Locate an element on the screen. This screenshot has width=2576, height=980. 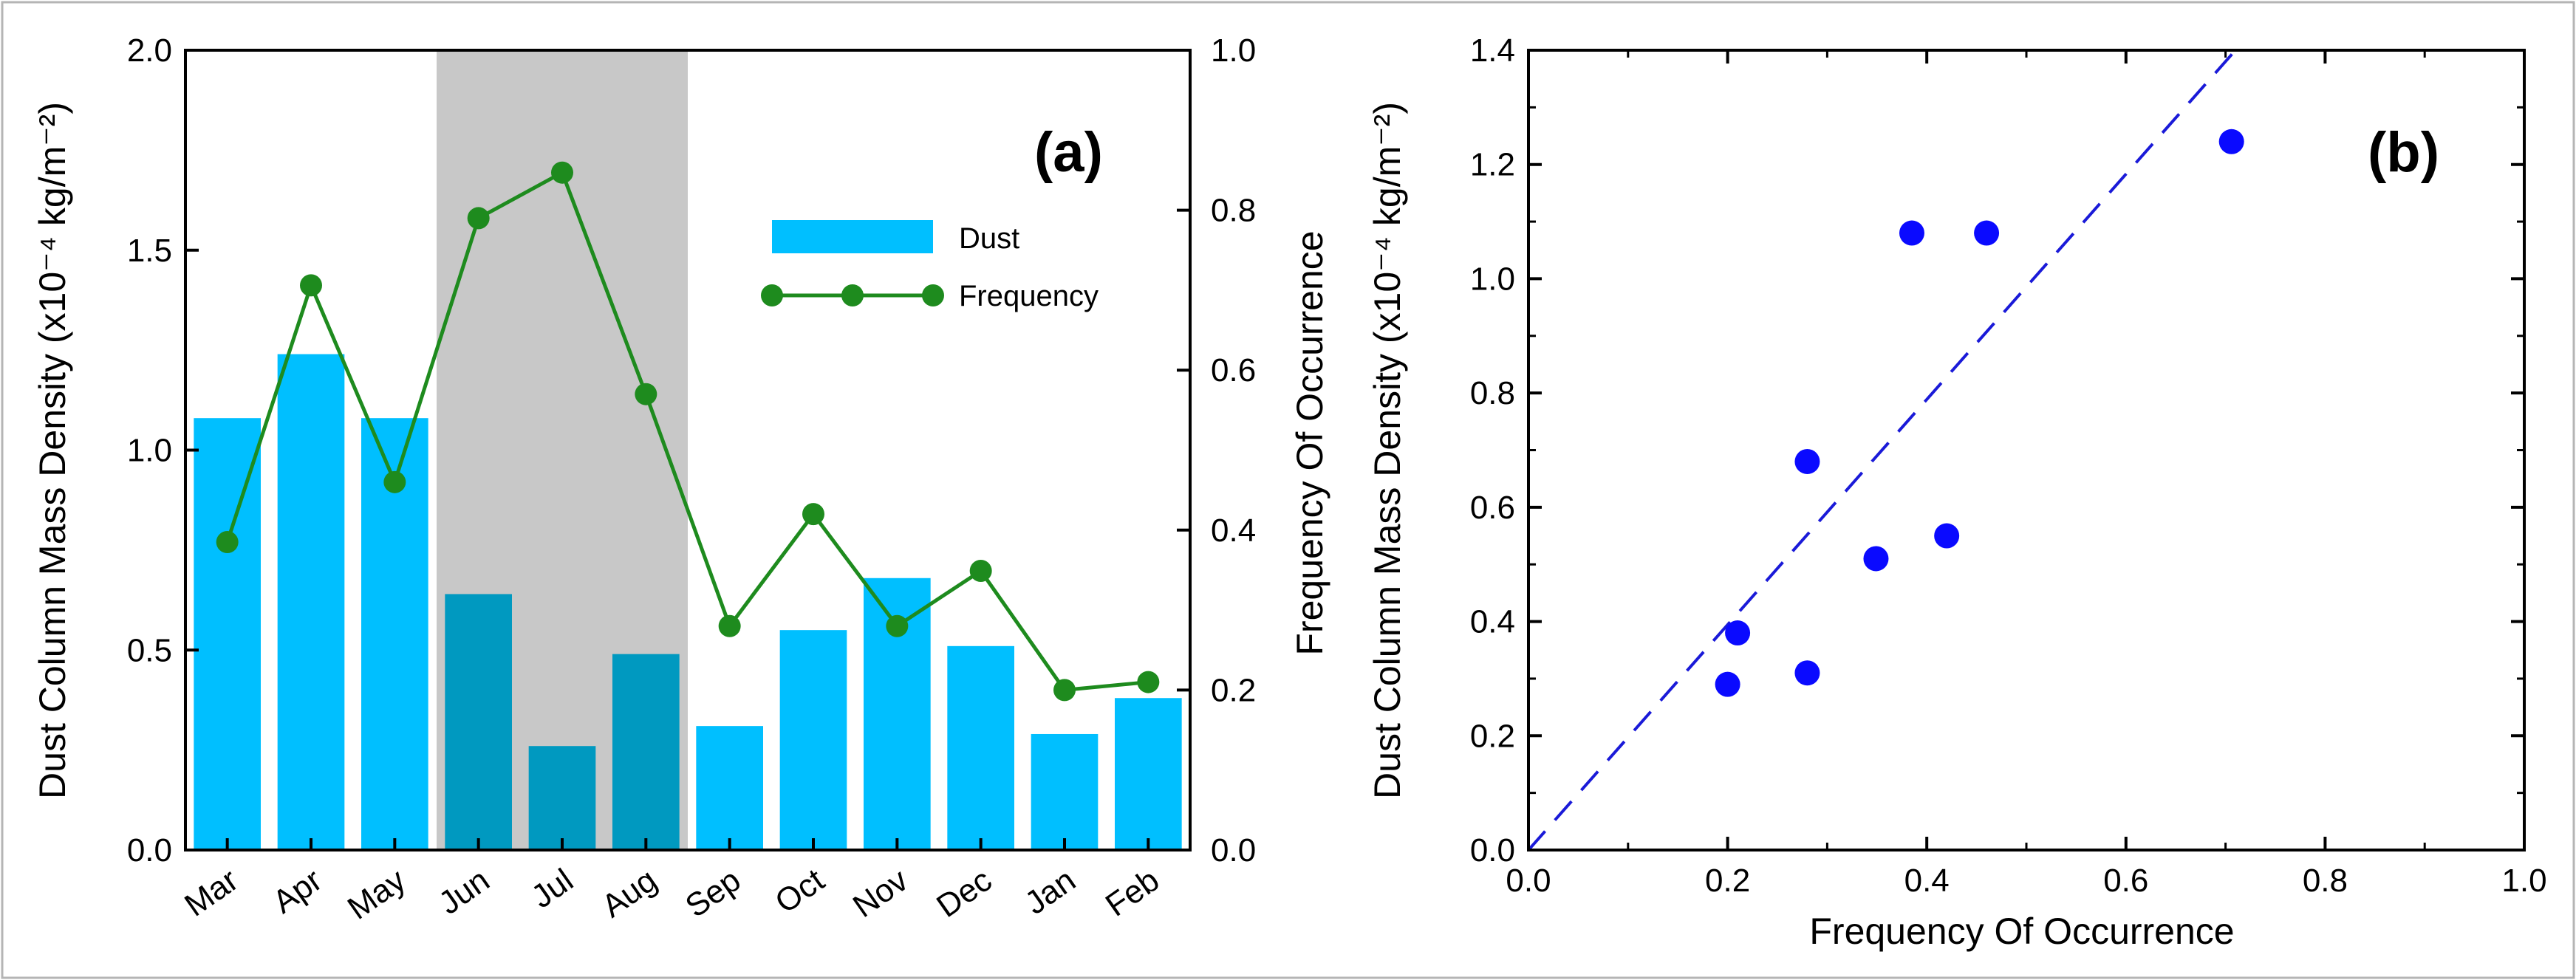
panel-b-y-tick-label: 0.2 is located at coordinates (1493, 736).